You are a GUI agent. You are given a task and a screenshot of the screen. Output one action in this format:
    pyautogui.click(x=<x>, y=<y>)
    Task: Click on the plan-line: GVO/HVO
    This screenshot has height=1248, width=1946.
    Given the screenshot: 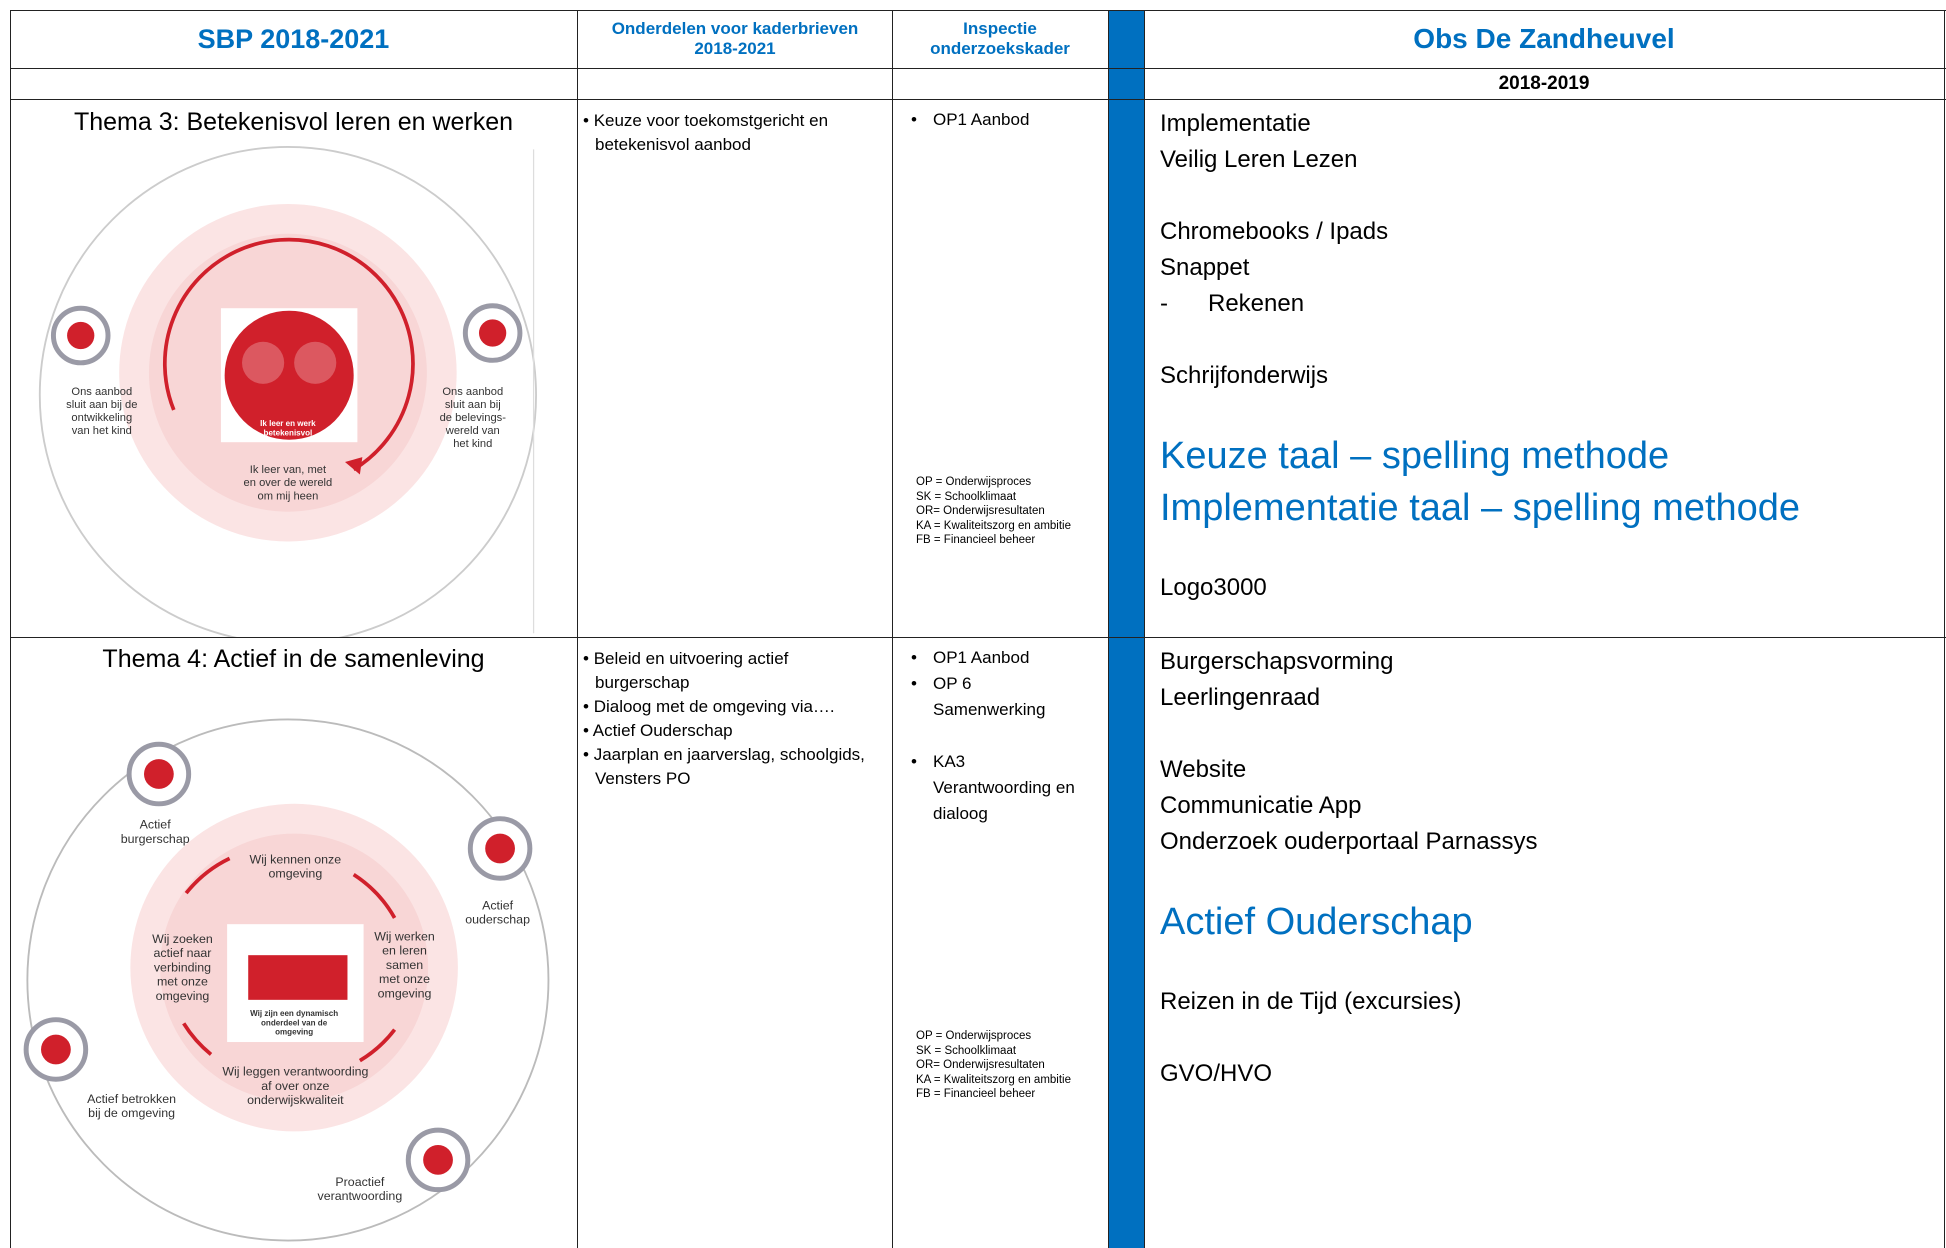 What is the action you would take?
    pyautogui.click(x=1216, y=1073)
    